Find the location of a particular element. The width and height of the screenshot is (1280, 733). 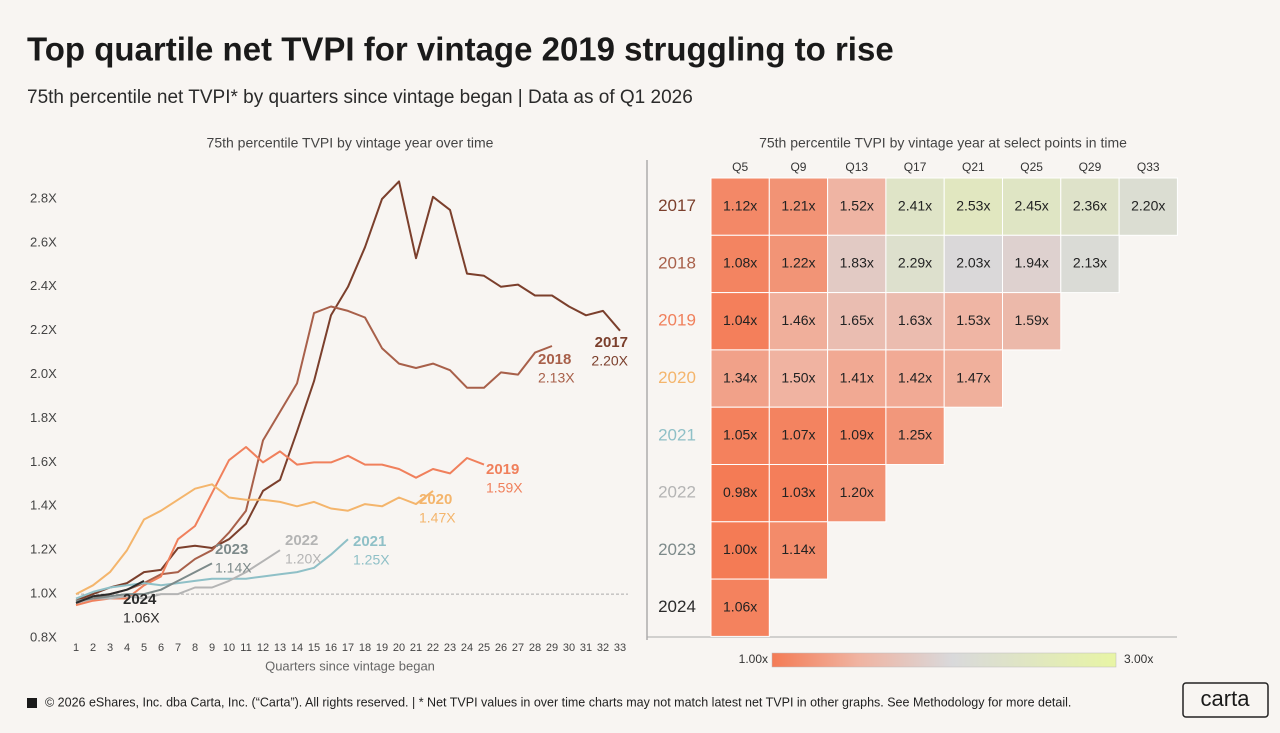

column-label: Q25 is located at coordinates (1031, 167).